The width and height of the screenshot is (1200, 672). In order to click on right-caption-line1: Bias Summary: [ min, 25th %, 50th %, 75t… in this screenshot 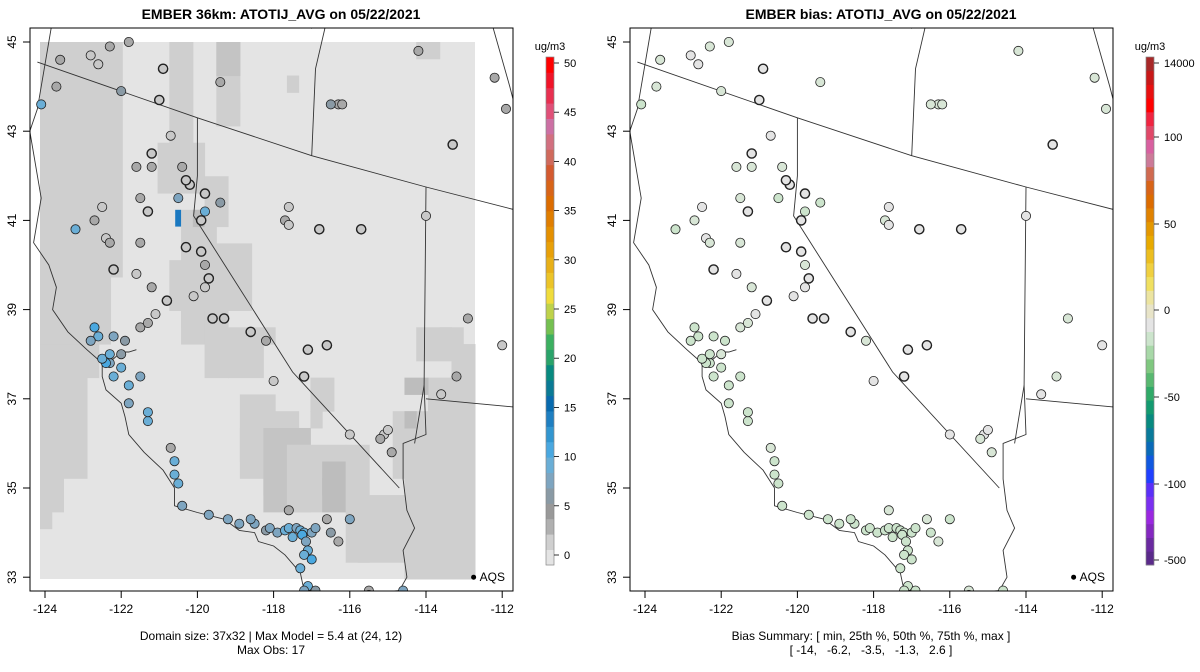, I will do `click(871, 636)`.